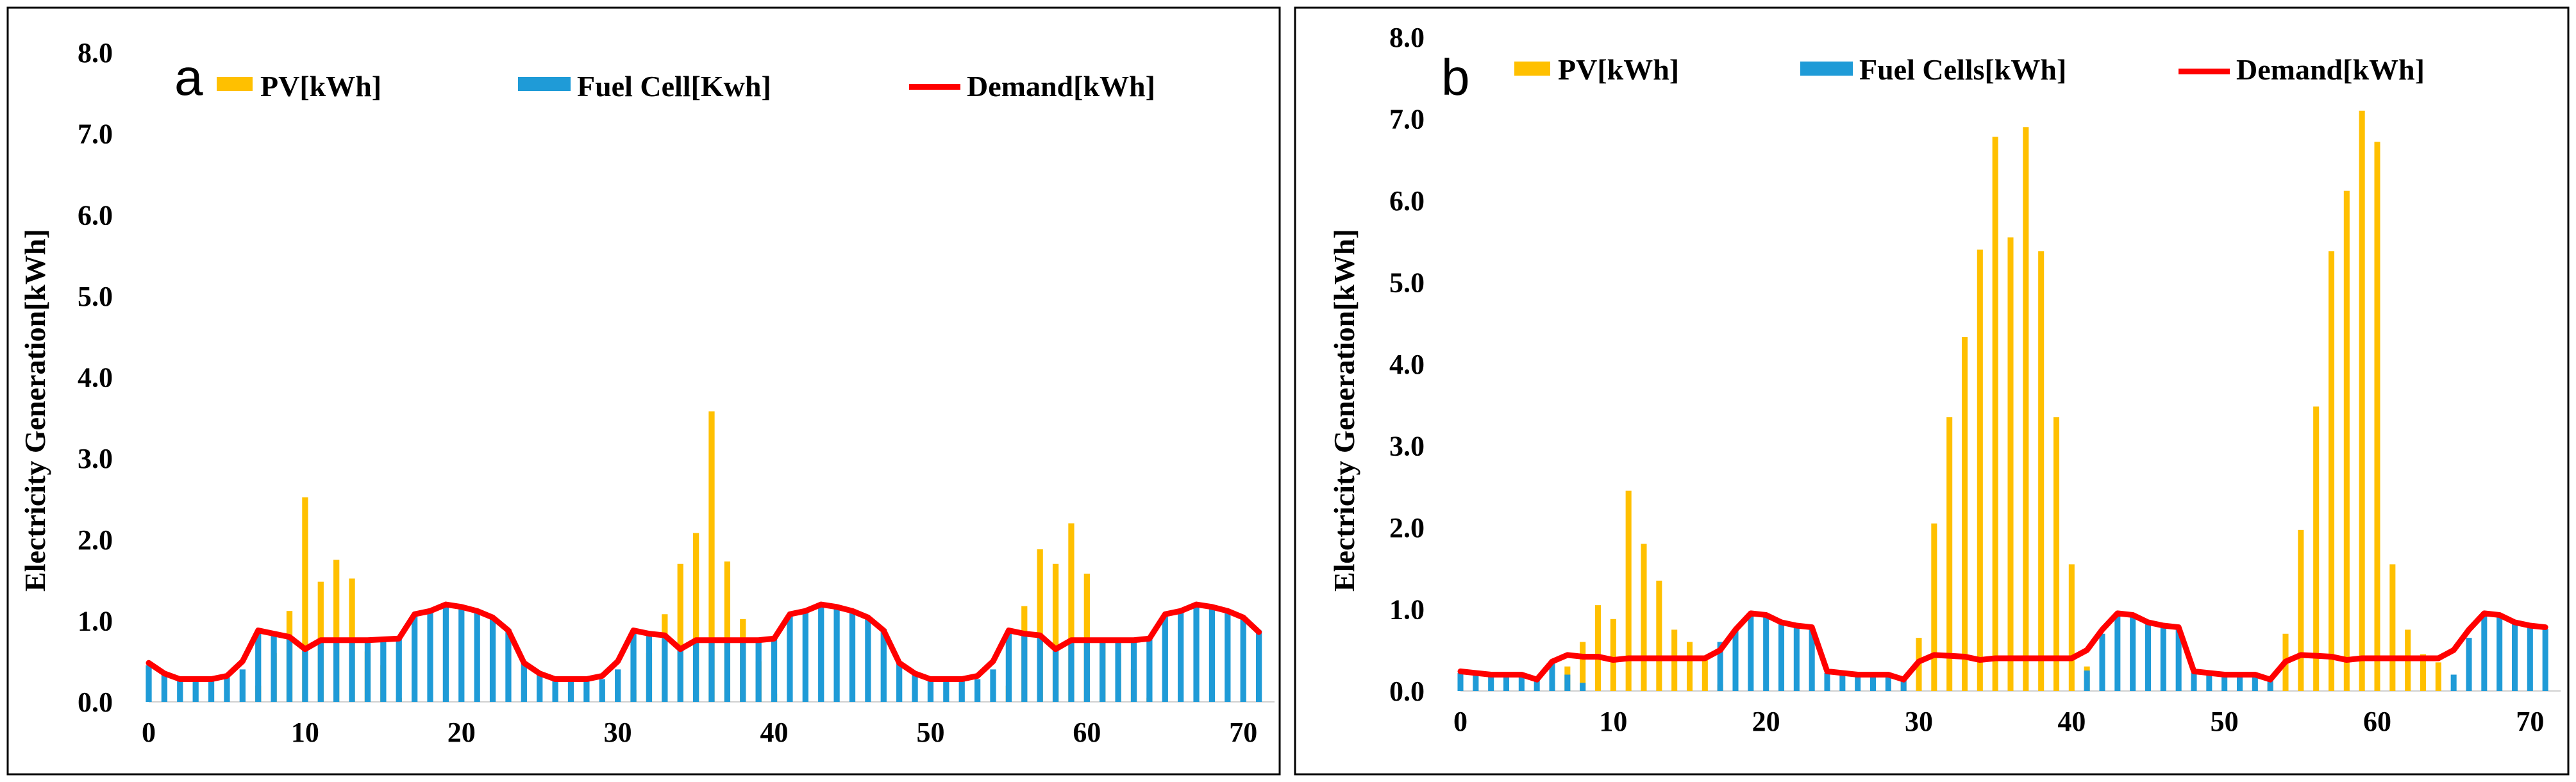  What do you see at coordinates (1766, 721) in the screenshot?
I see `x-tick-label: 20` at bounding box center [1766, 721].